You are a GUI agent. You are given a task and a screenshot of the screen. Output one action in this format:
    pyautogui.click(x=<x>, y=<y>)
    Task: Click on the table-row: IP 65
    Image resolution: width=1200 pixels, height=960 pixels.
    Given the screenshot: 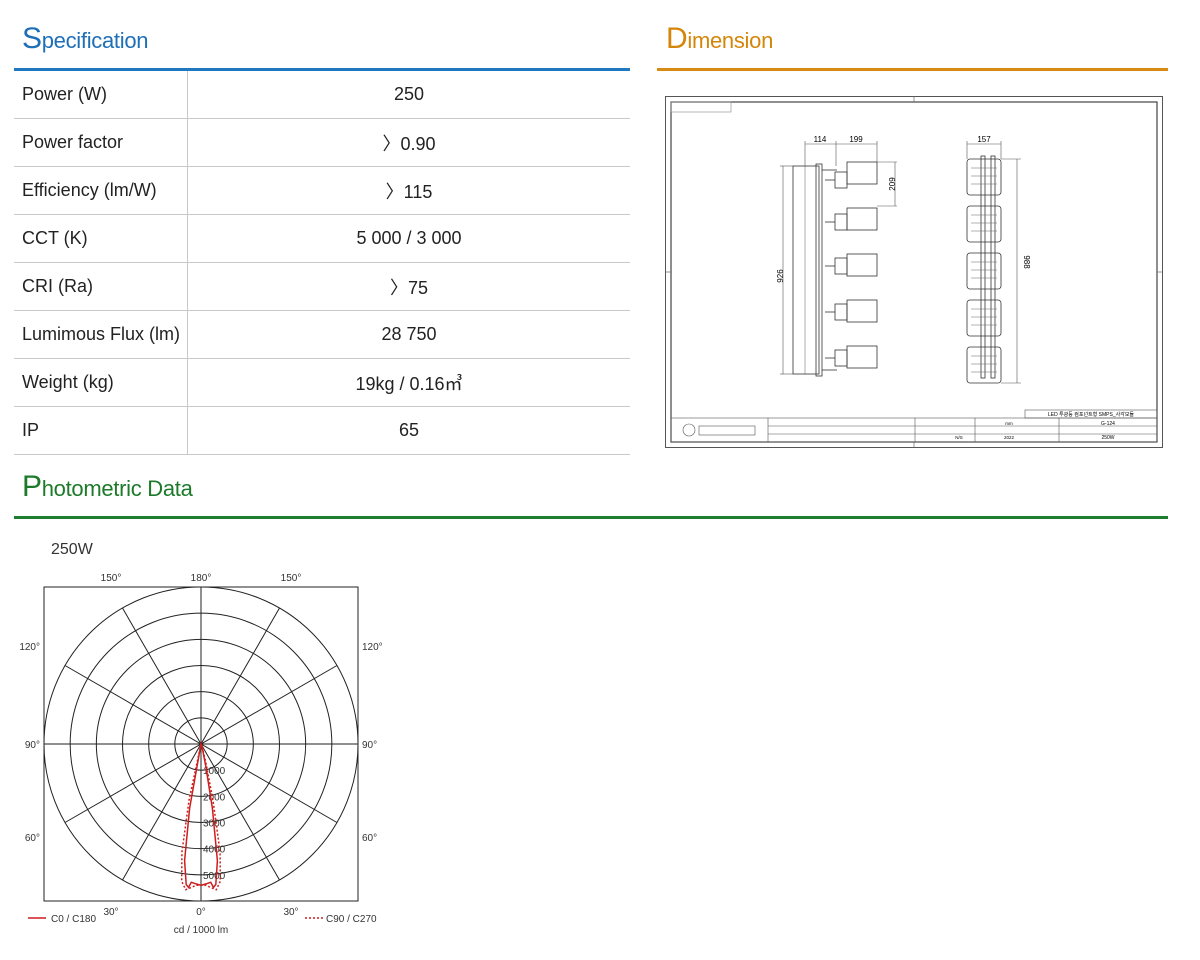 What is the action you would take?
    pyautogui.click(x=322, y=430)
    